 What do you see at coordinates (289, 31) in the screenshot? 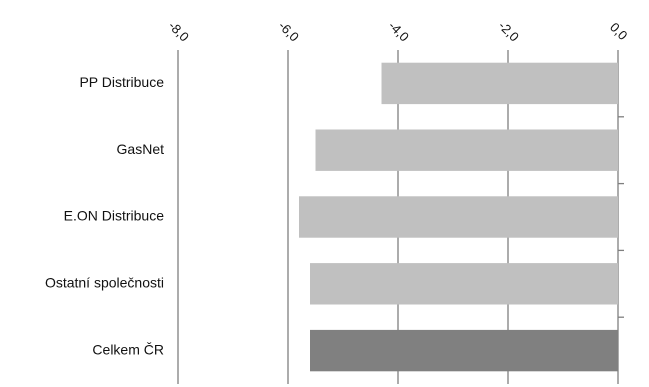
I see `tick-label-1: -6,0` at bounding box center [289, 31].